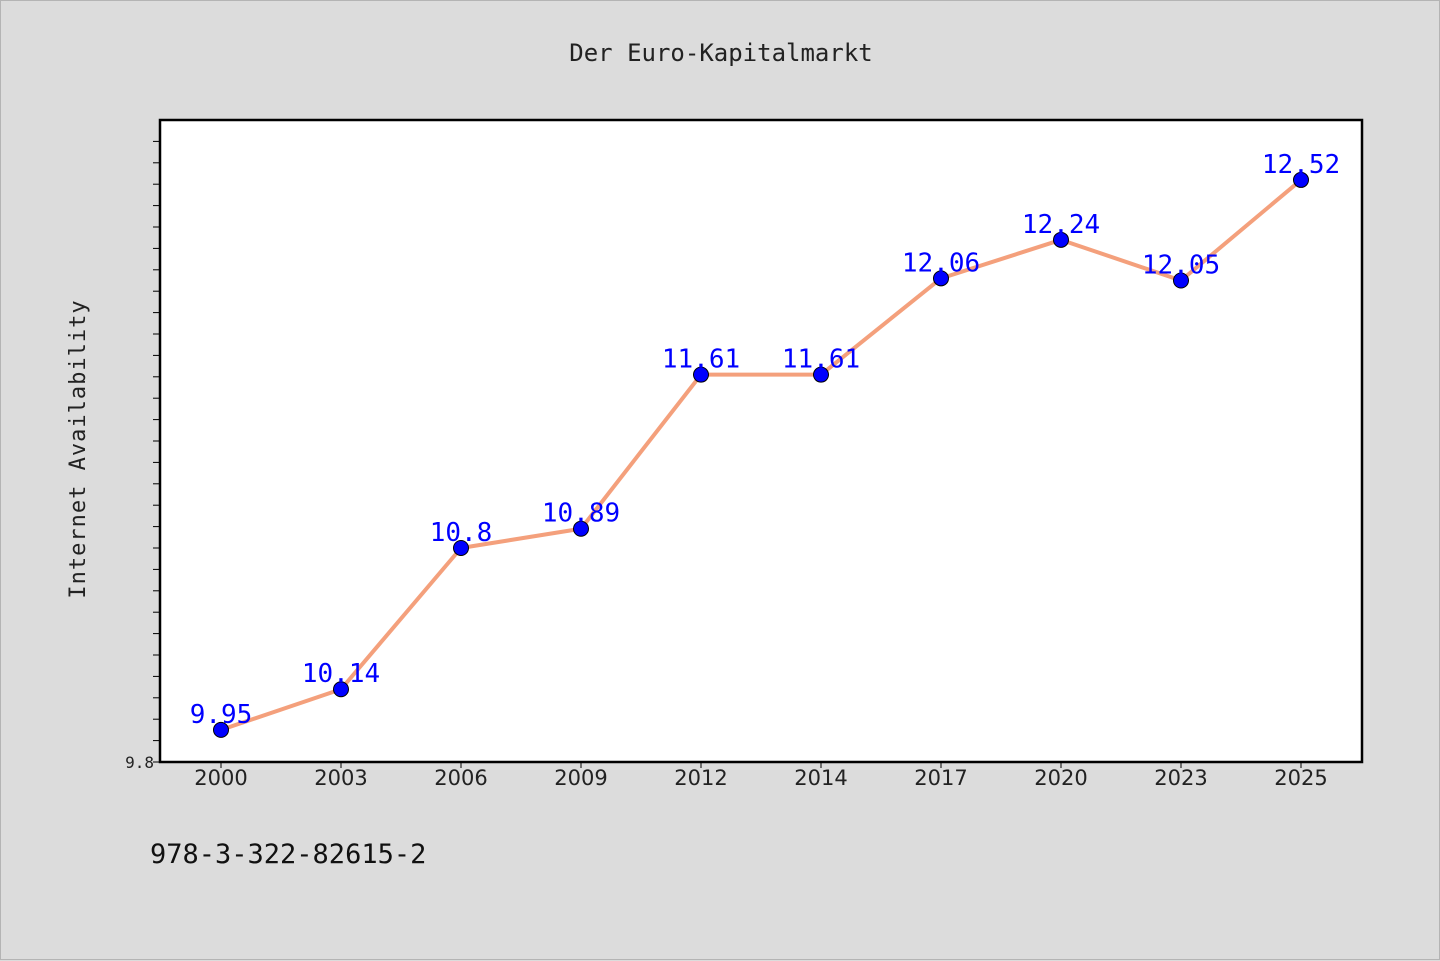  What do you see at coordinates (341, 674) in the screenshot?
I see `data-label: 10.14` at bounding box center [341, 674].